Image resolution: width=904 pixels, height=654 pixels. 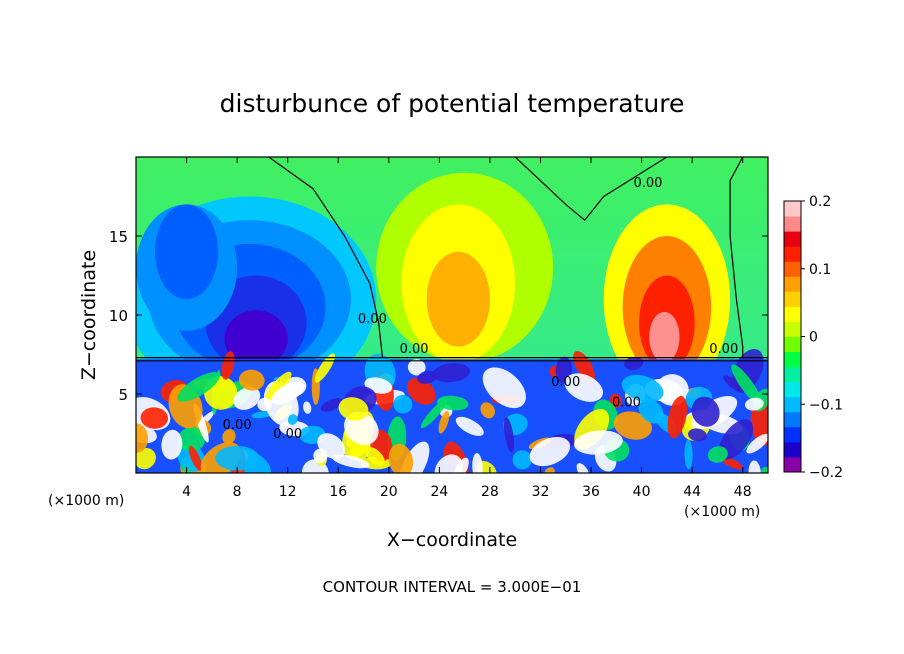 I want to click on colorbar-tick-label: 0.1, so click(x=820, y=270).